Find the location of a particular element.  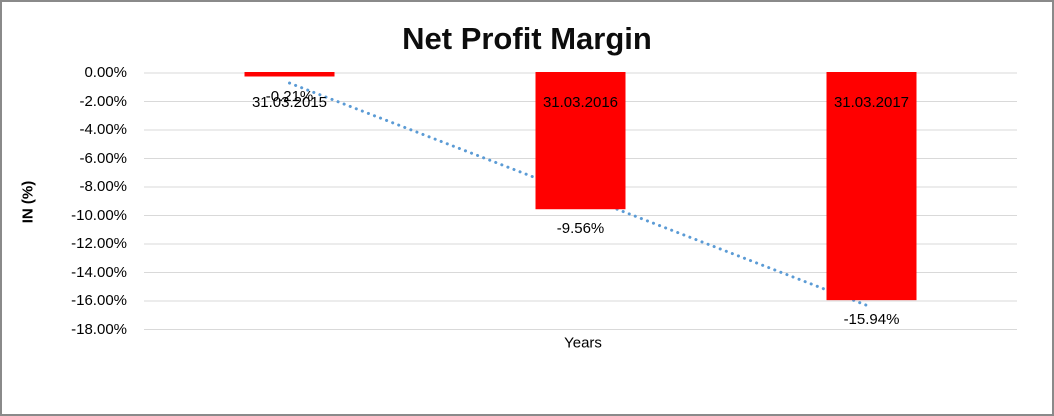

y-axis-title: IN (%) is located at coordinates (28, 202).